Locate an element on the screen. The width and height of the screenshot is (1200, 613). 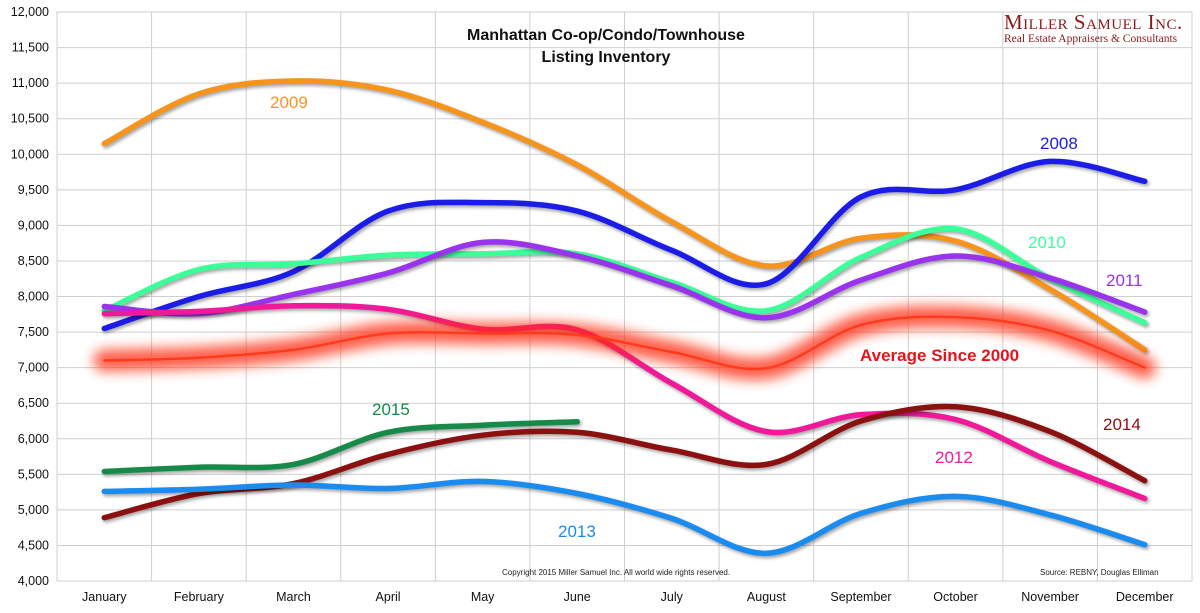
series-2013 is located at coordinates (625, 518).